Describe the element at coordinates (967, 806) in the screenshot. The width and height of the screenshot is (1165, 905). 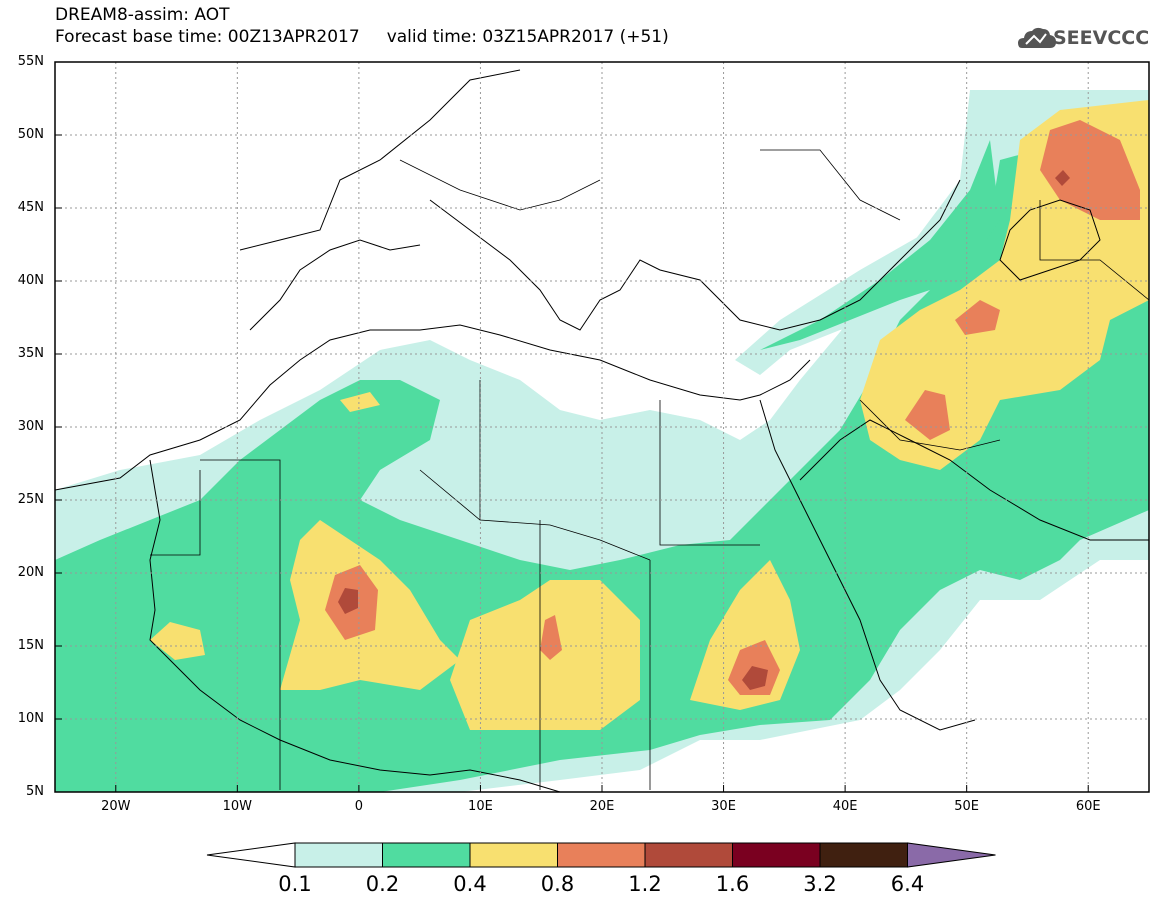
I see `lon-tick-label: 50E` at that location.